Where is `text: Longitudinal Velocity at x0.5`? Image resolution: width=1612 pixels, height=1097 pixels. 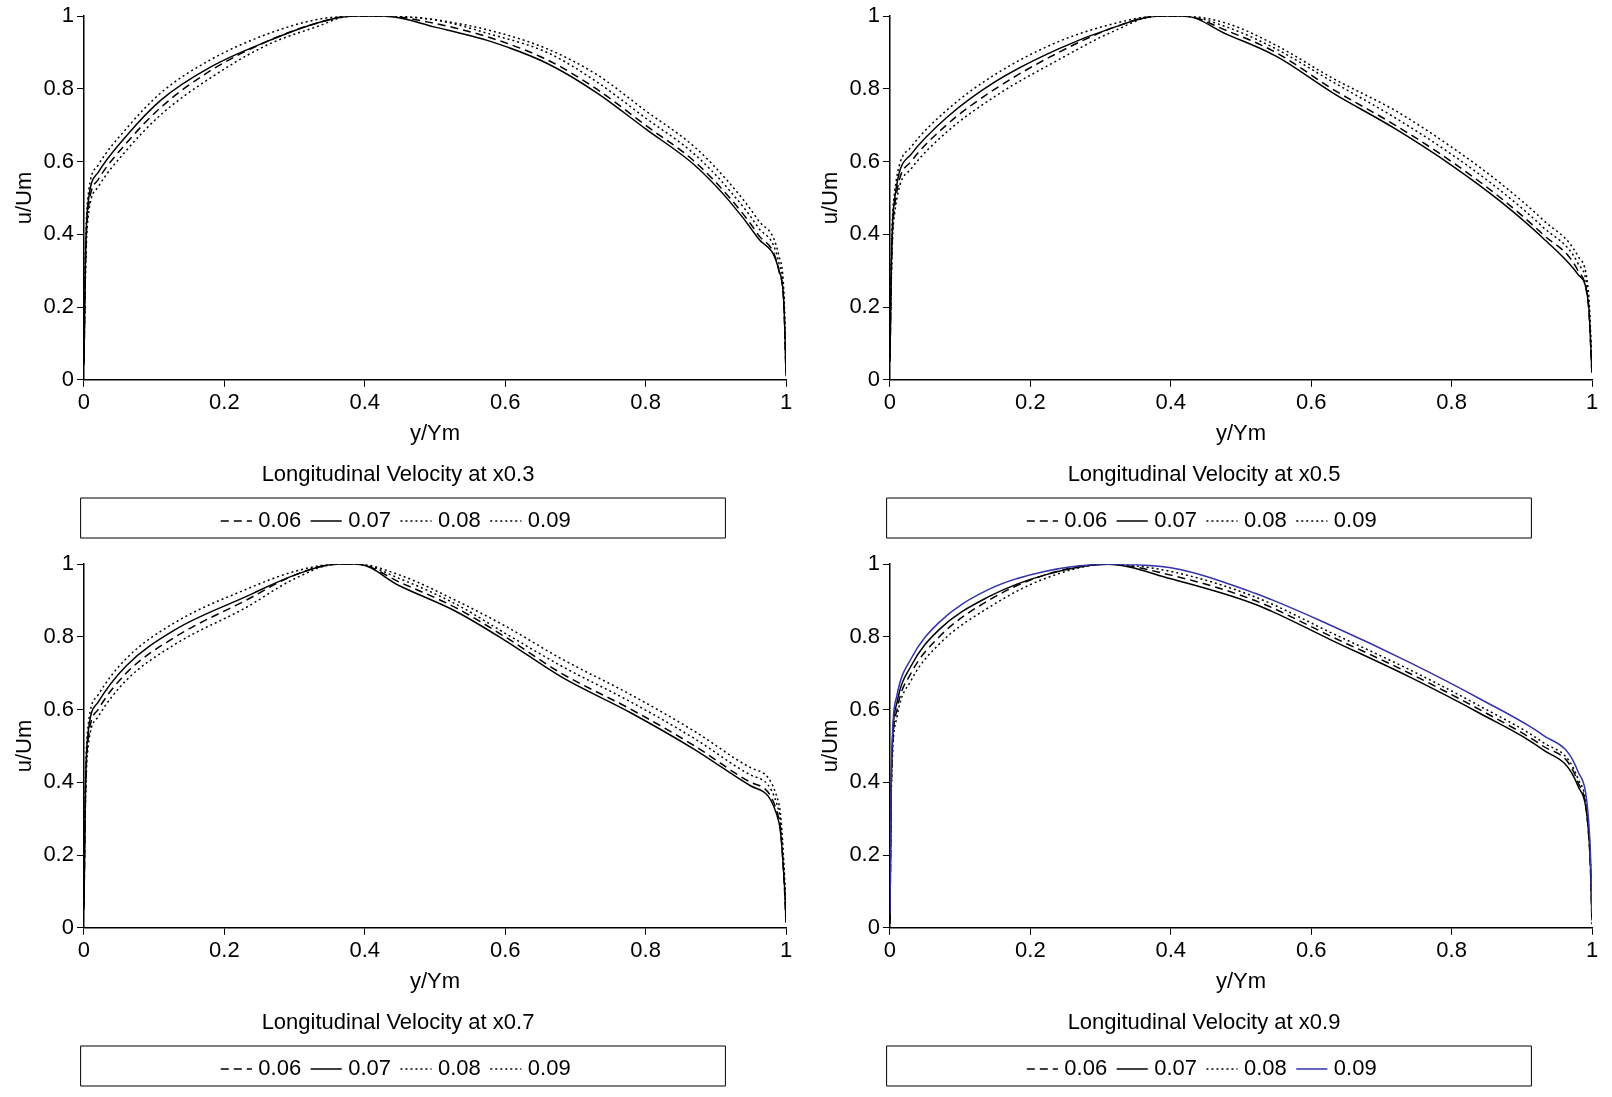
text: Longitudinal Velocity at x0.5 is located at coordinates (1204, 473).